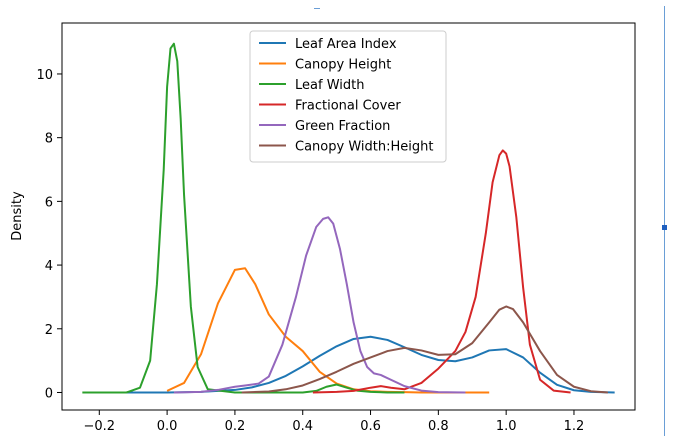 This screenshot has height=445, width=678. Describe the element at coordinates (334, 422) in the screenshot. I see `x-axis: −0.2 0.0 0.2 0.4 0.6 0.8 1.0 1.2` at that location.